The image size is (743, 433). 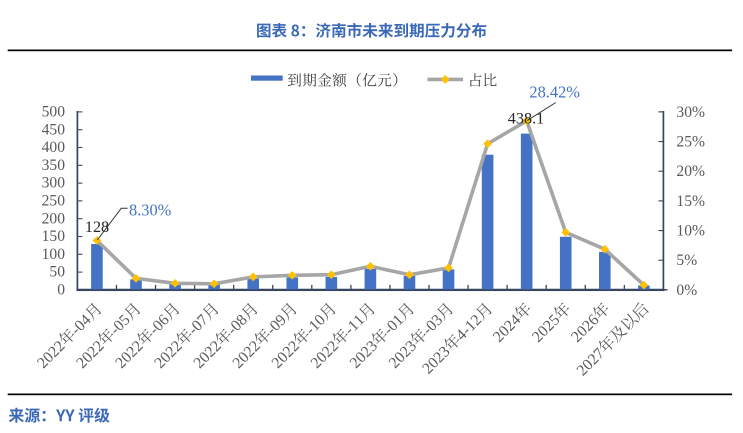 I want to click on svg-text: 150, so click(x=54, y=236).